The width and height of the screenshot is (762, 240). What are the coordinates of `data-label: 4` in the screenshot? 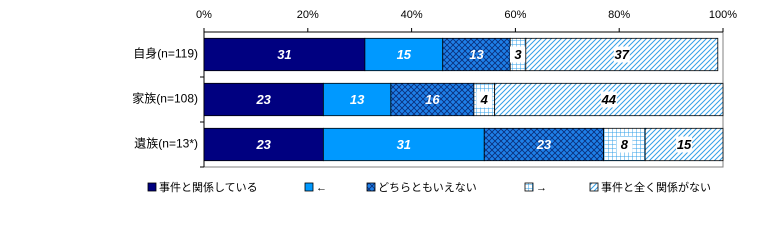 It's located at (484, 99).